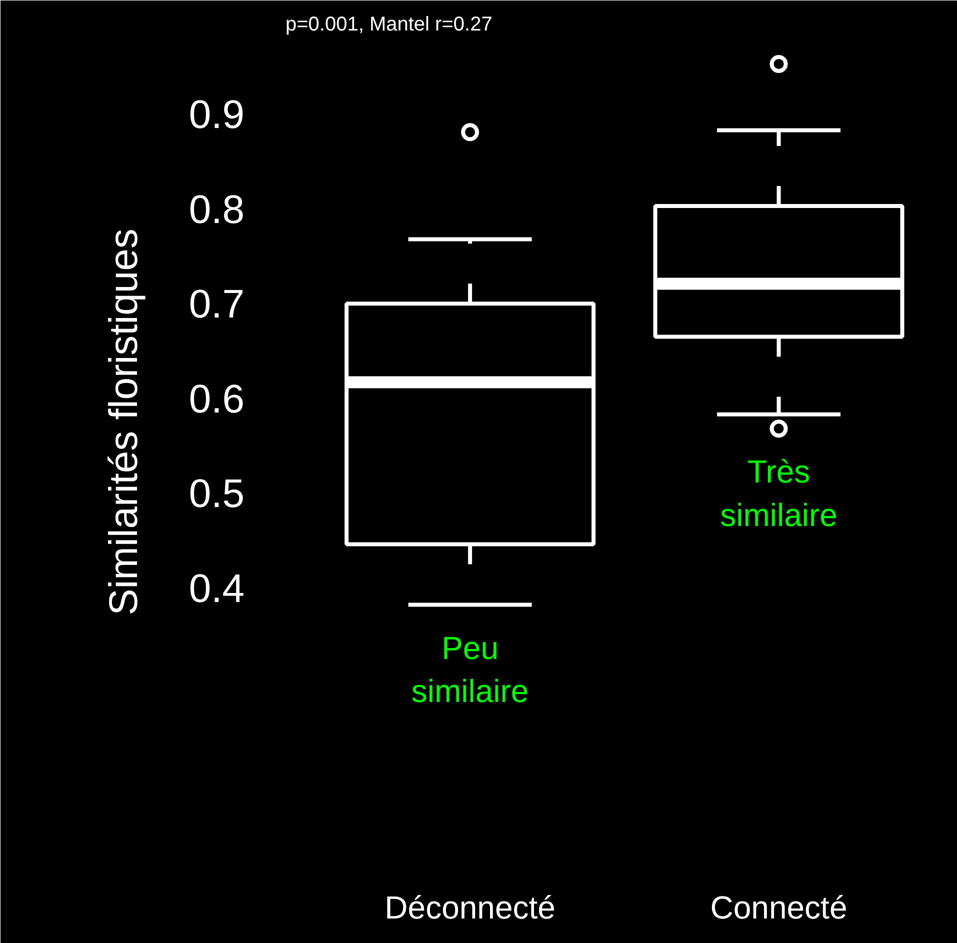  Describe the element at coordinates (216, 399) in the screenshot. I see `y-tick-label: 0.6` at that location.